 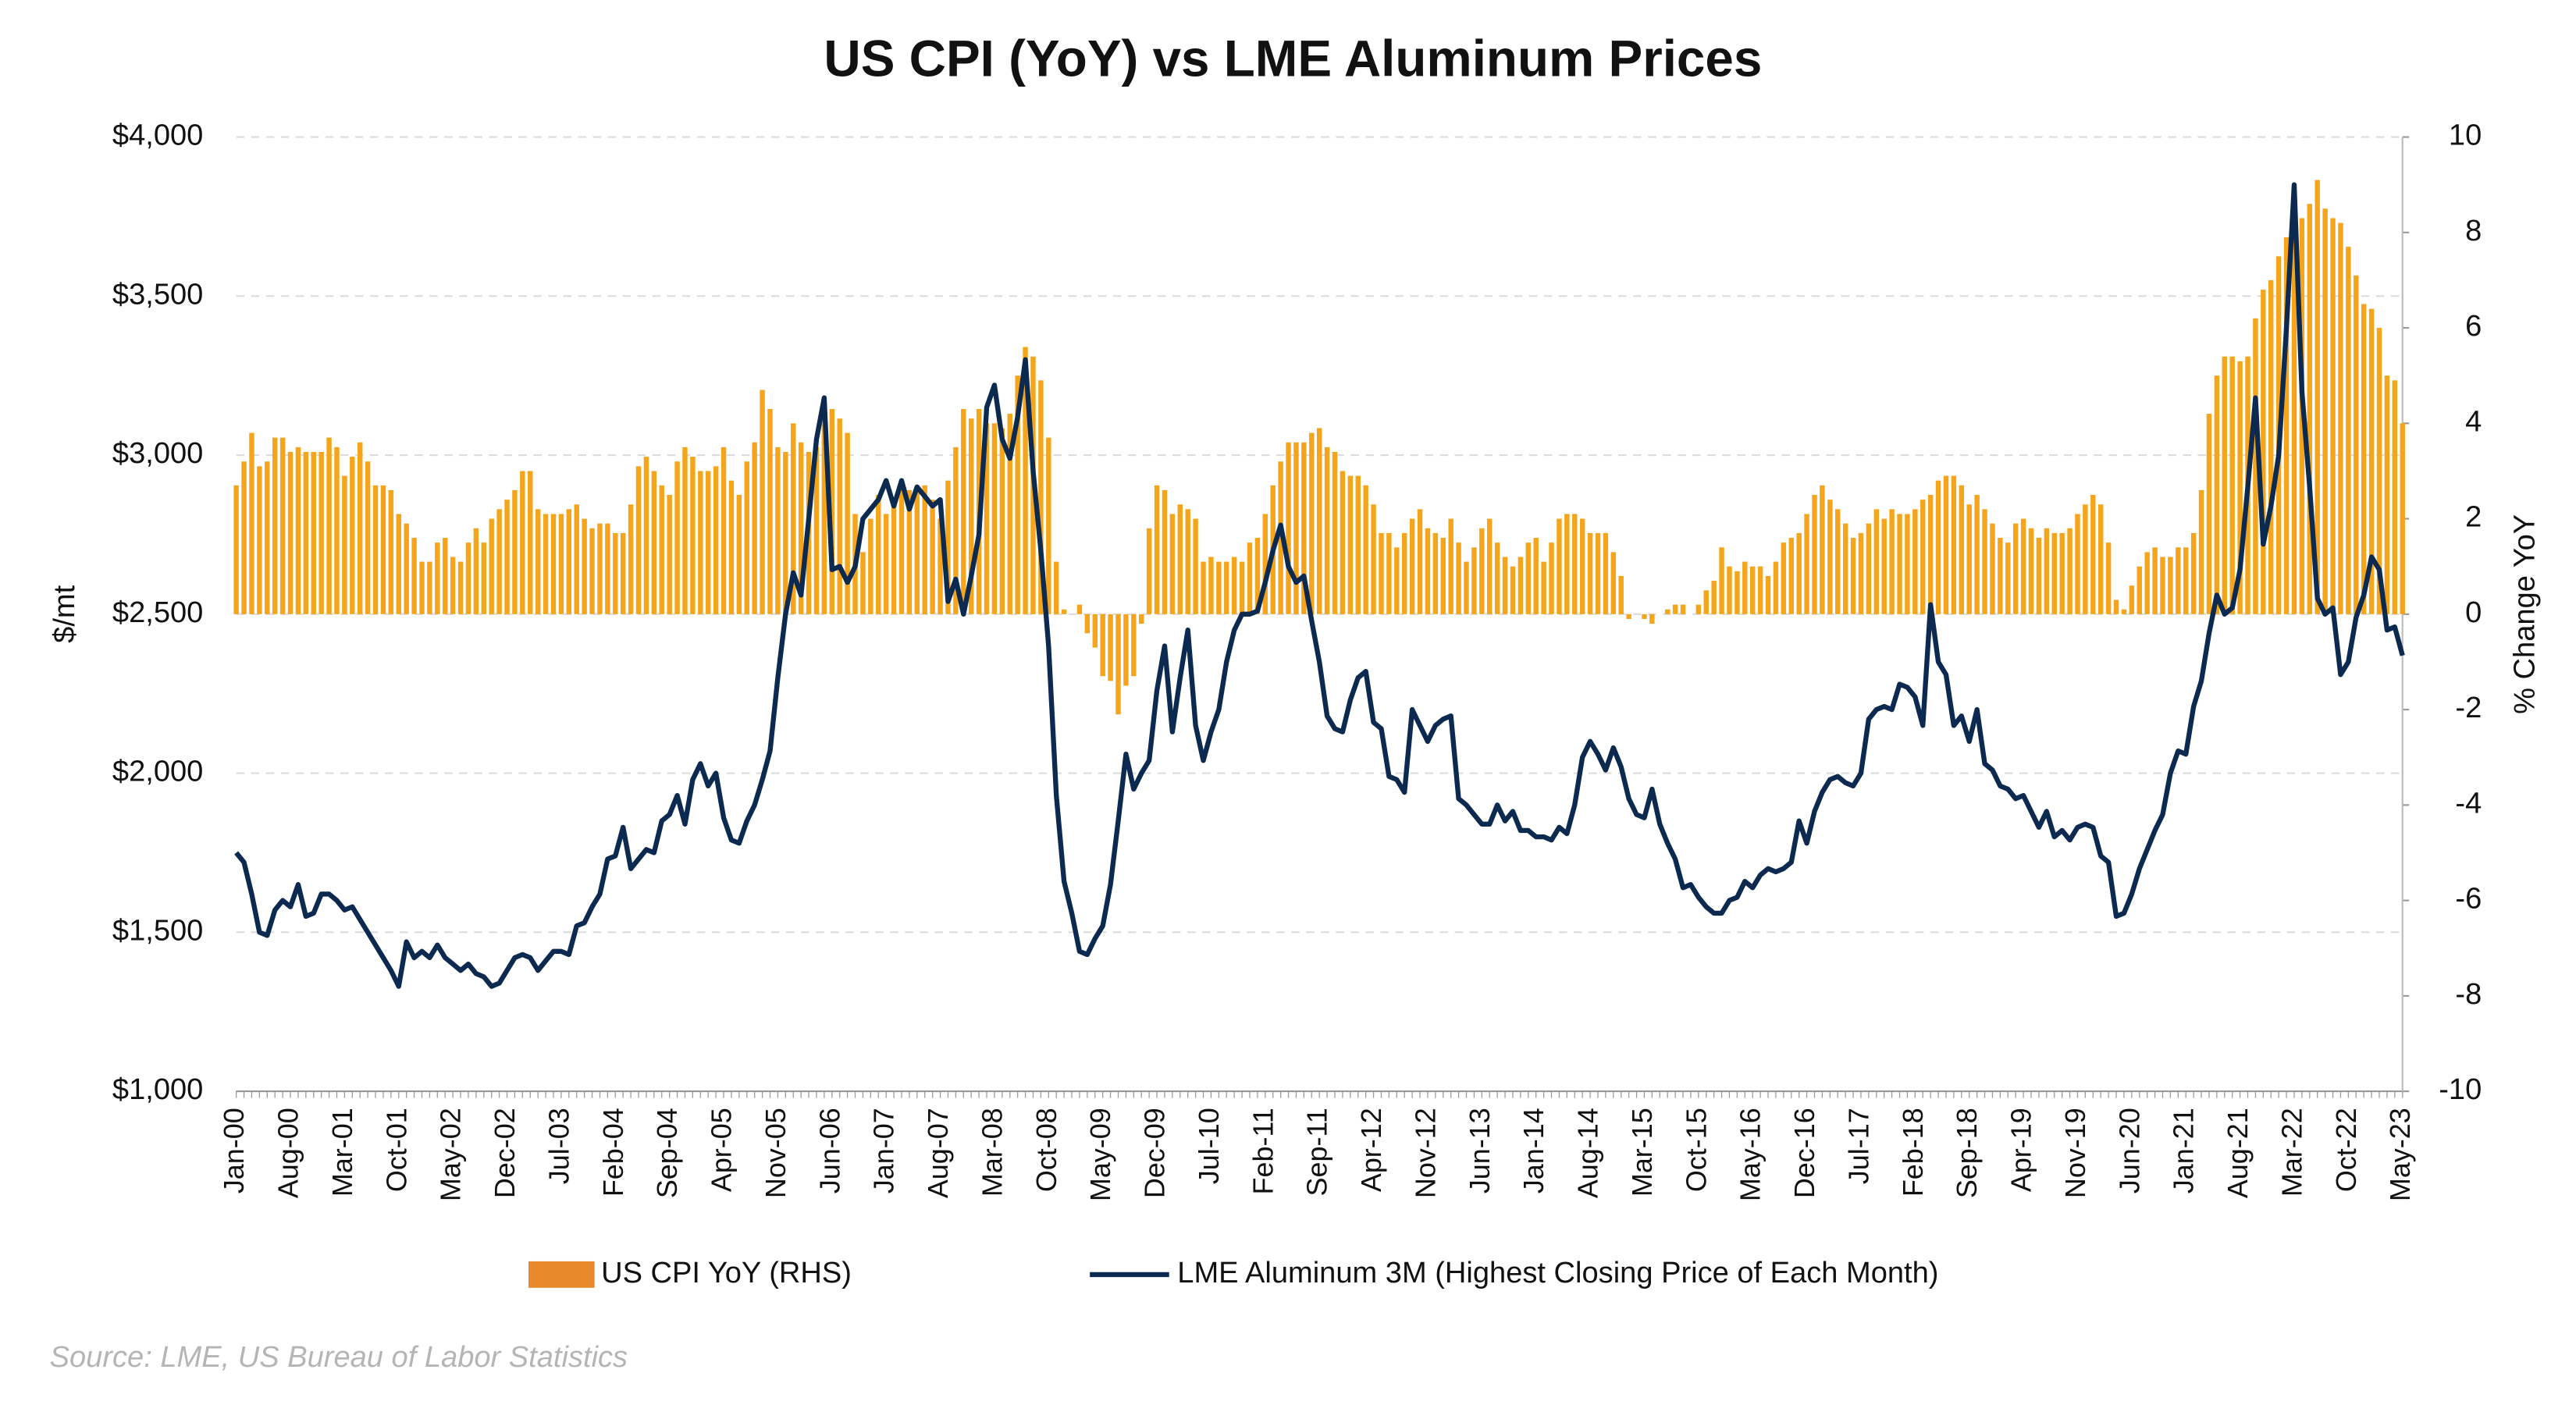 I want to click on y2-tick-label: -10, so click(x=2460, y=1089).